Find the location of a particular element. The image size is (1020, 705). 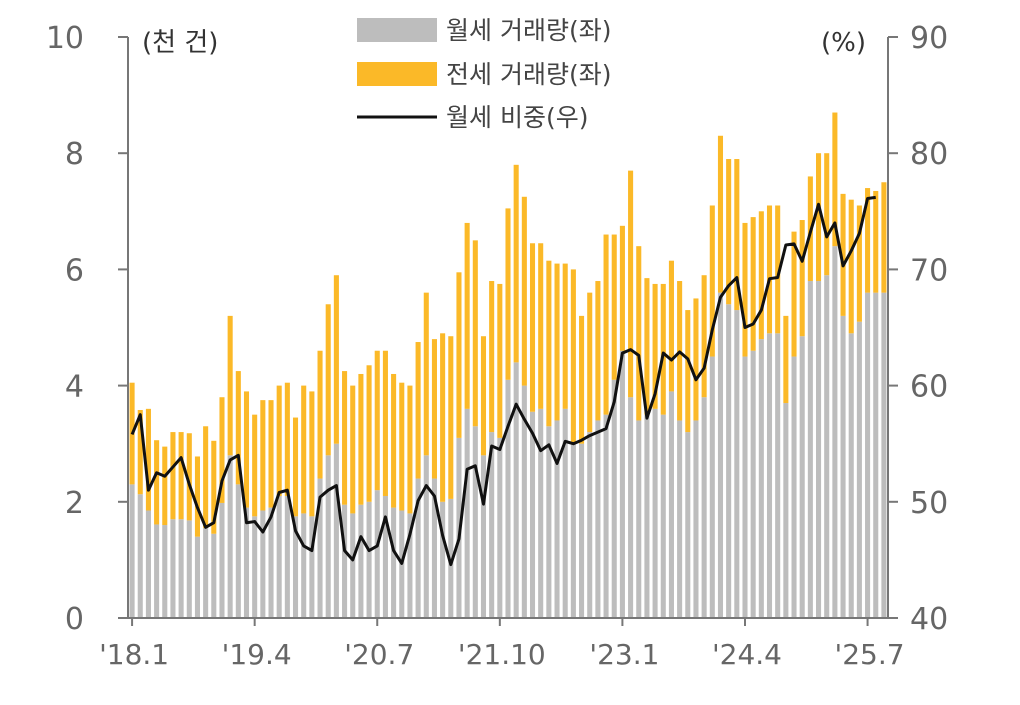

right-tick-label: 80 is located at coordinates (929, 154).